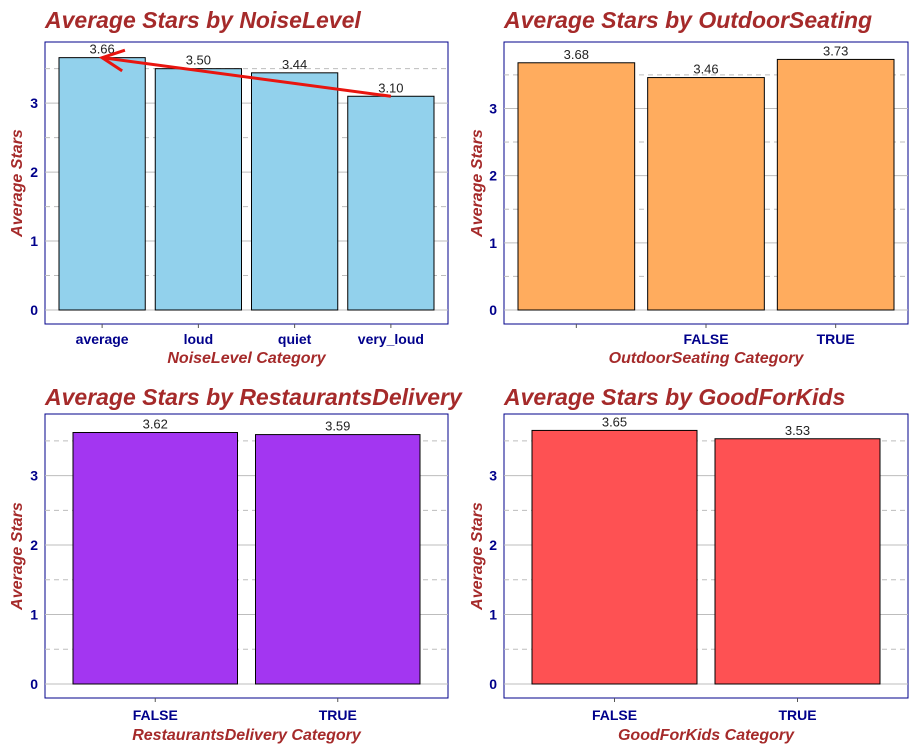 This screenshot has width=918, height=752. What do you see at coordinates (102, 339) in the screenshot?
I see `x-tick-label: average` at bounding box center [102, 339].